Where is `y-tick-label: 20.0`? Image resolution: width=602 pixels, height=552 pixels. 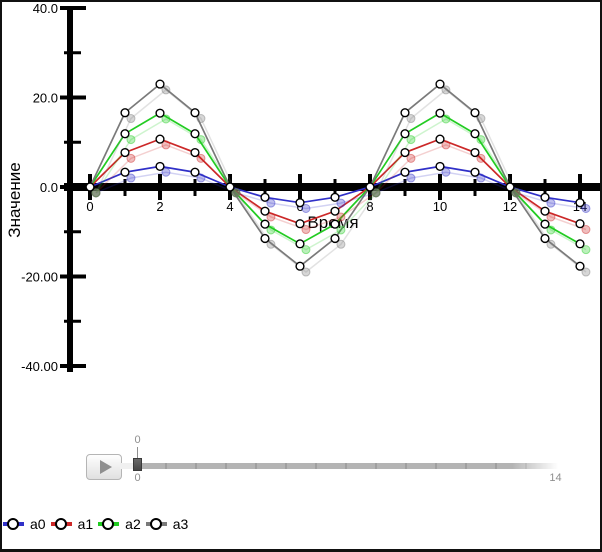
y-tick-label: 20.0 is located at coordinates (45, 98).